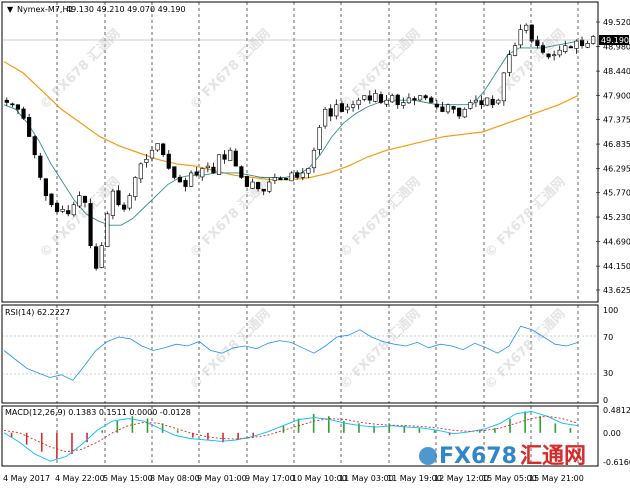 The image size is (630, 490). What do you see at coordinates (616, 192) in the screenshot?
I see `price-axis-label: 45.770` at bounding box center [616, 192].